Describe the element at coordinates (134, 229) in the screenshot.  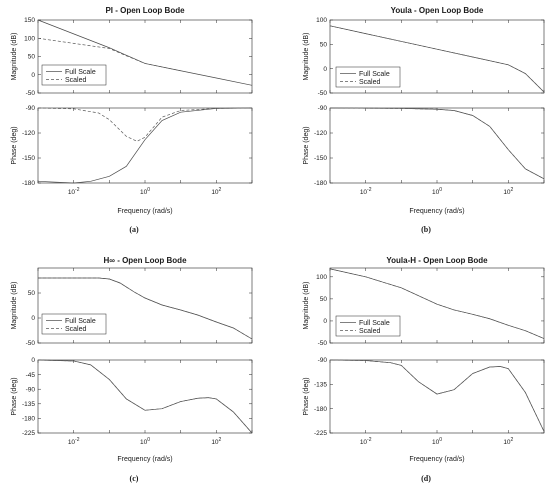
I see `panel-caption: (a)` at that location.